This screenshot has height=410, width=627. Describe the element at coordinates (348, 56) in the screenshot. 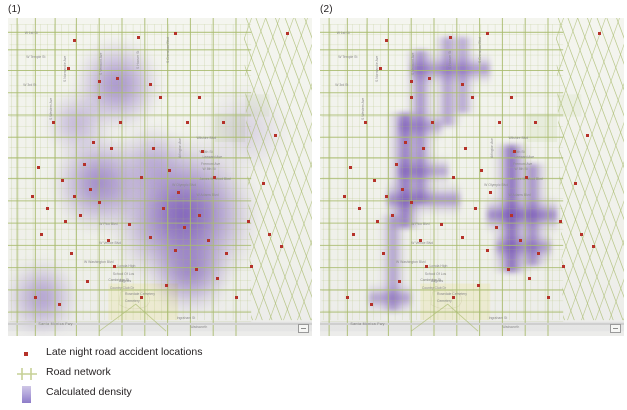

I see `map-label: W Temple St` at that location.